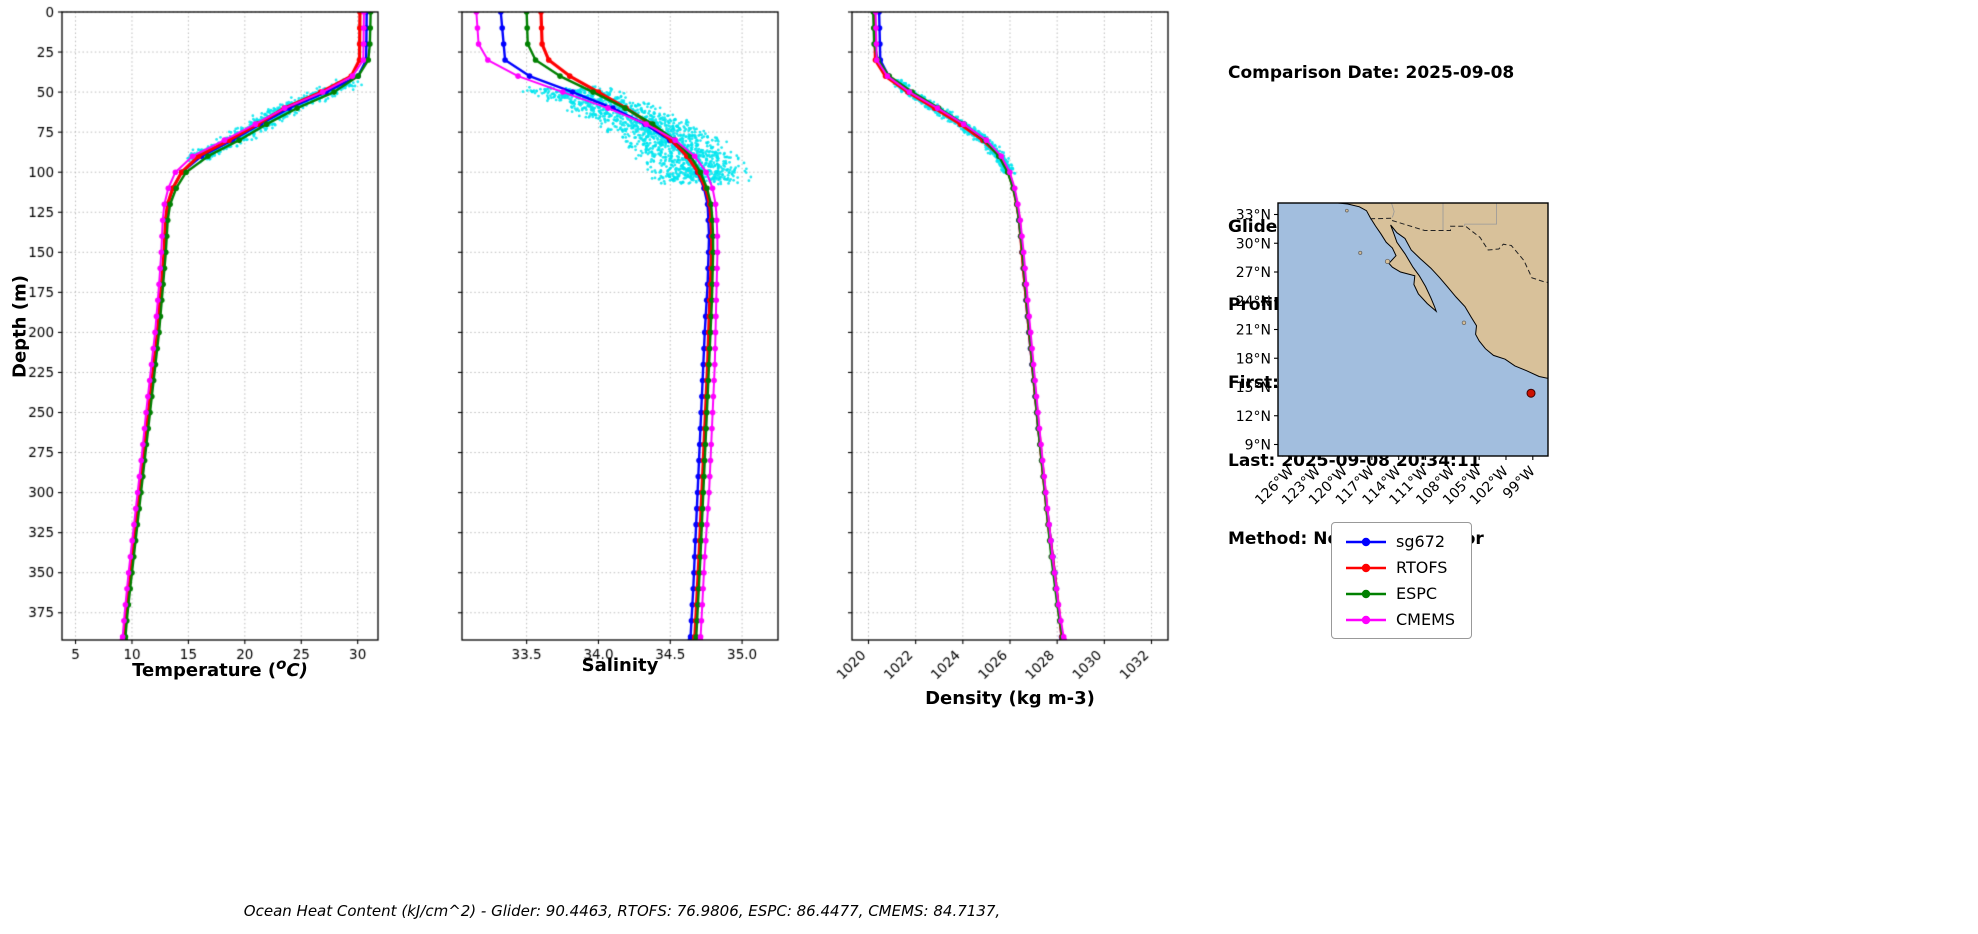 Image resolution: width=1978 pixels, height=934 pixels. What do you see at coordinates (1253, 359) in the screenshot?
I see `map-lat-tick-label: 18°N` at bounding box center [1253, 359].